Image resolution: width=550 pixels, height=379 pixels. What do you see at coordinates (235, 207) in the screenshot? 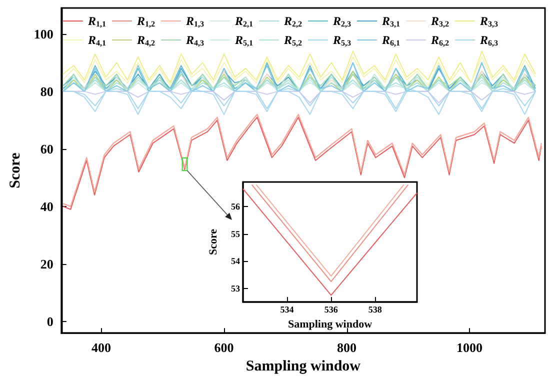
I see `y-tick-label: 56` at bounding box center [235, 207].